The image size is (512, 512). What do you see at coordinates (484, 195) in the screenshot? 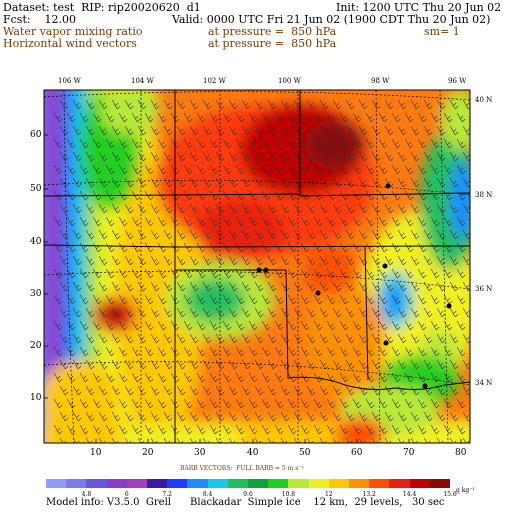
I see `lat-label: 38 N` at bounding box center [484, 195].